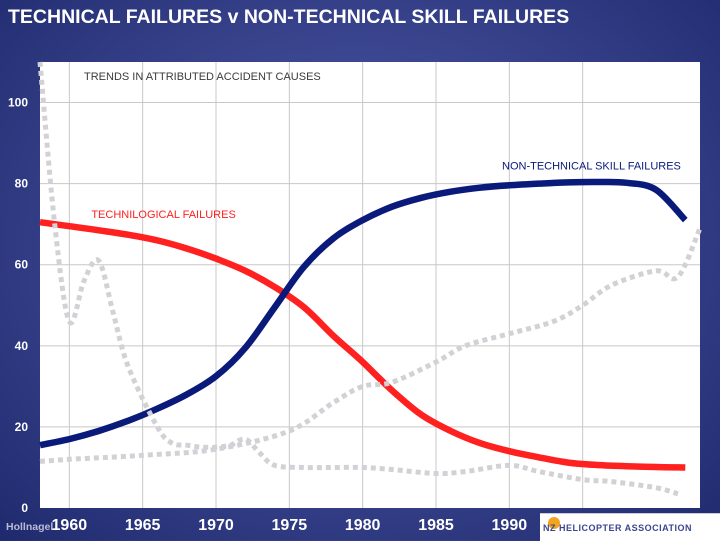 This screenshot has height=541, width=720. I want to click on x-tick-label: 1960, so click(70, 525).